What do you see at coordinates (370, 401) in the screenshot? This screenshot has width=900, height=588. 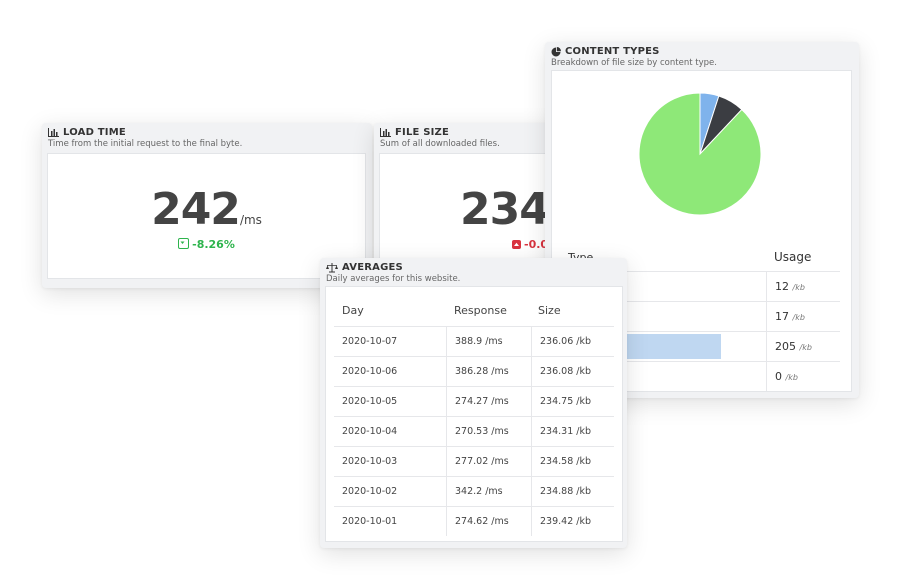 I see `day-cell: 2020-10-05` at bounding box center [370, 401].